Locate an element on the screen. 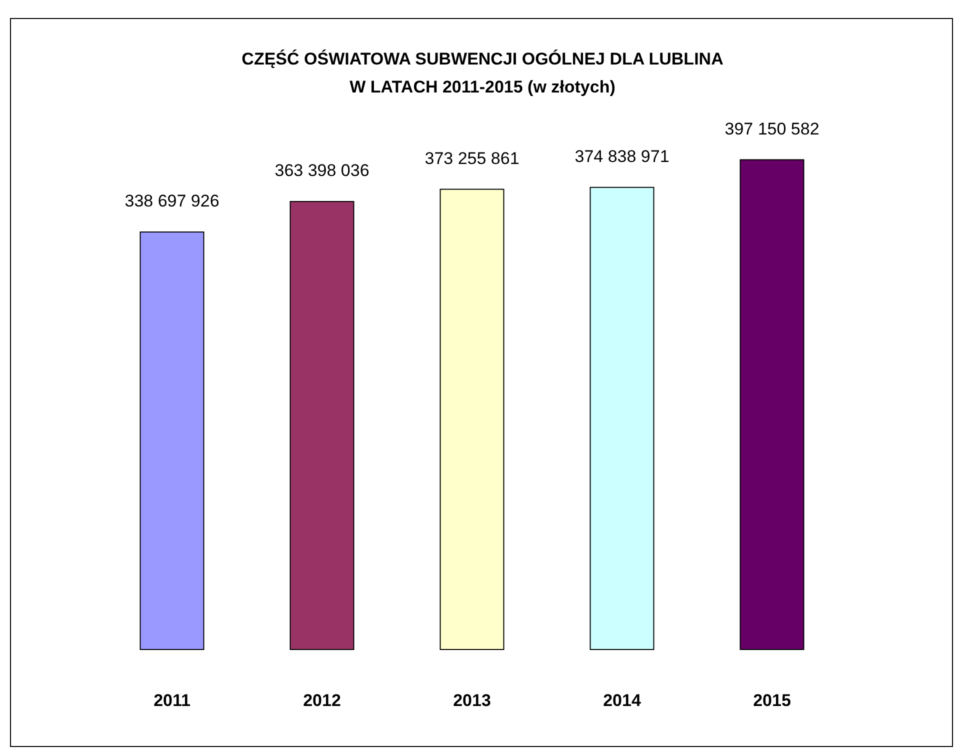  chart-title: CZĘŚĆ OŚWIATOWA SUBWENCJI OGÓLNEJ DLA LUBLINA W LATACH 2011-2015 (w złotych) is located at coordinates (483, 72).